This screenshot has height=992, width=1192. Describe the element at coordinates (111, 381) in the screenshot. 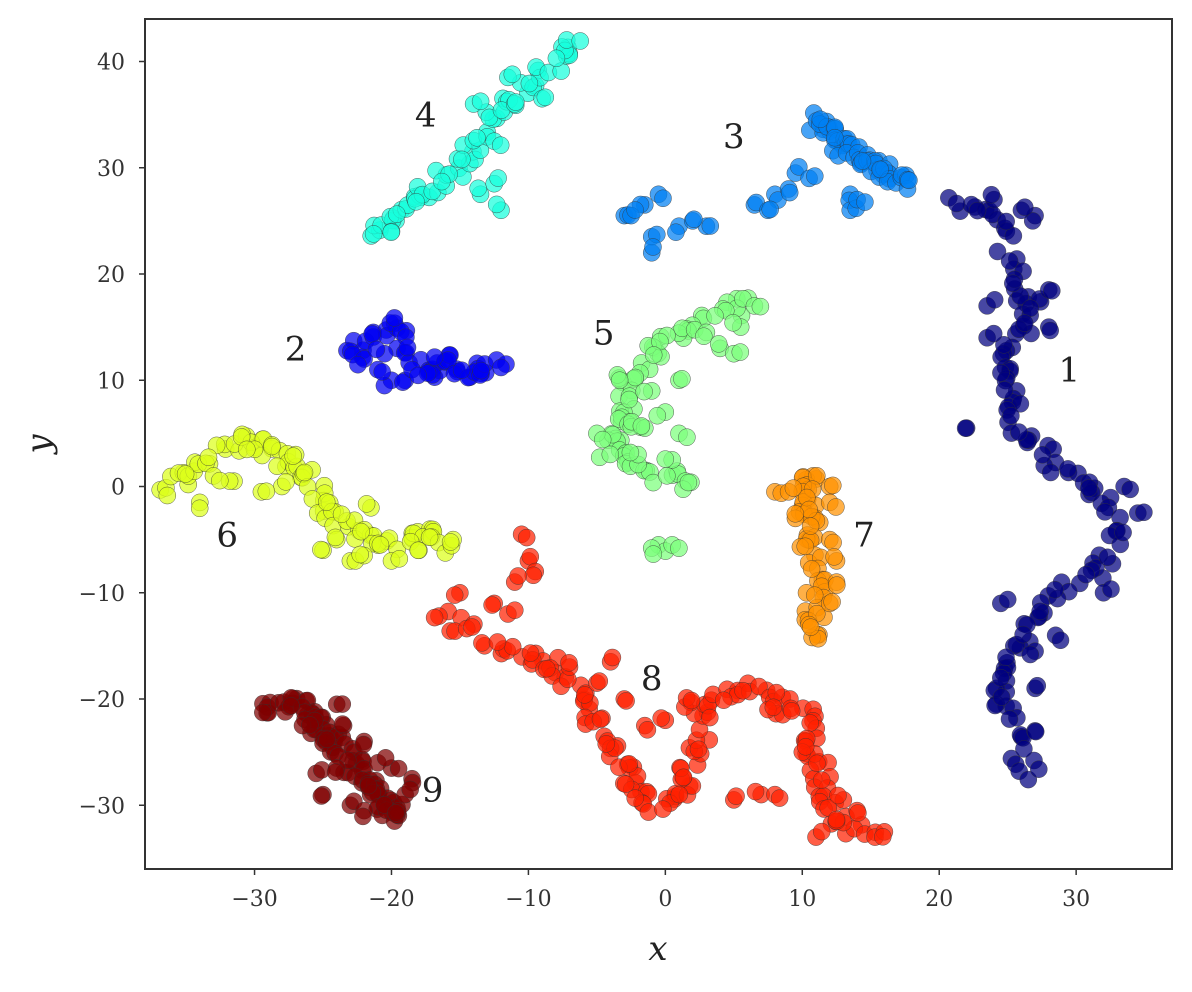

I see `y-tick-label: 10` at that location.